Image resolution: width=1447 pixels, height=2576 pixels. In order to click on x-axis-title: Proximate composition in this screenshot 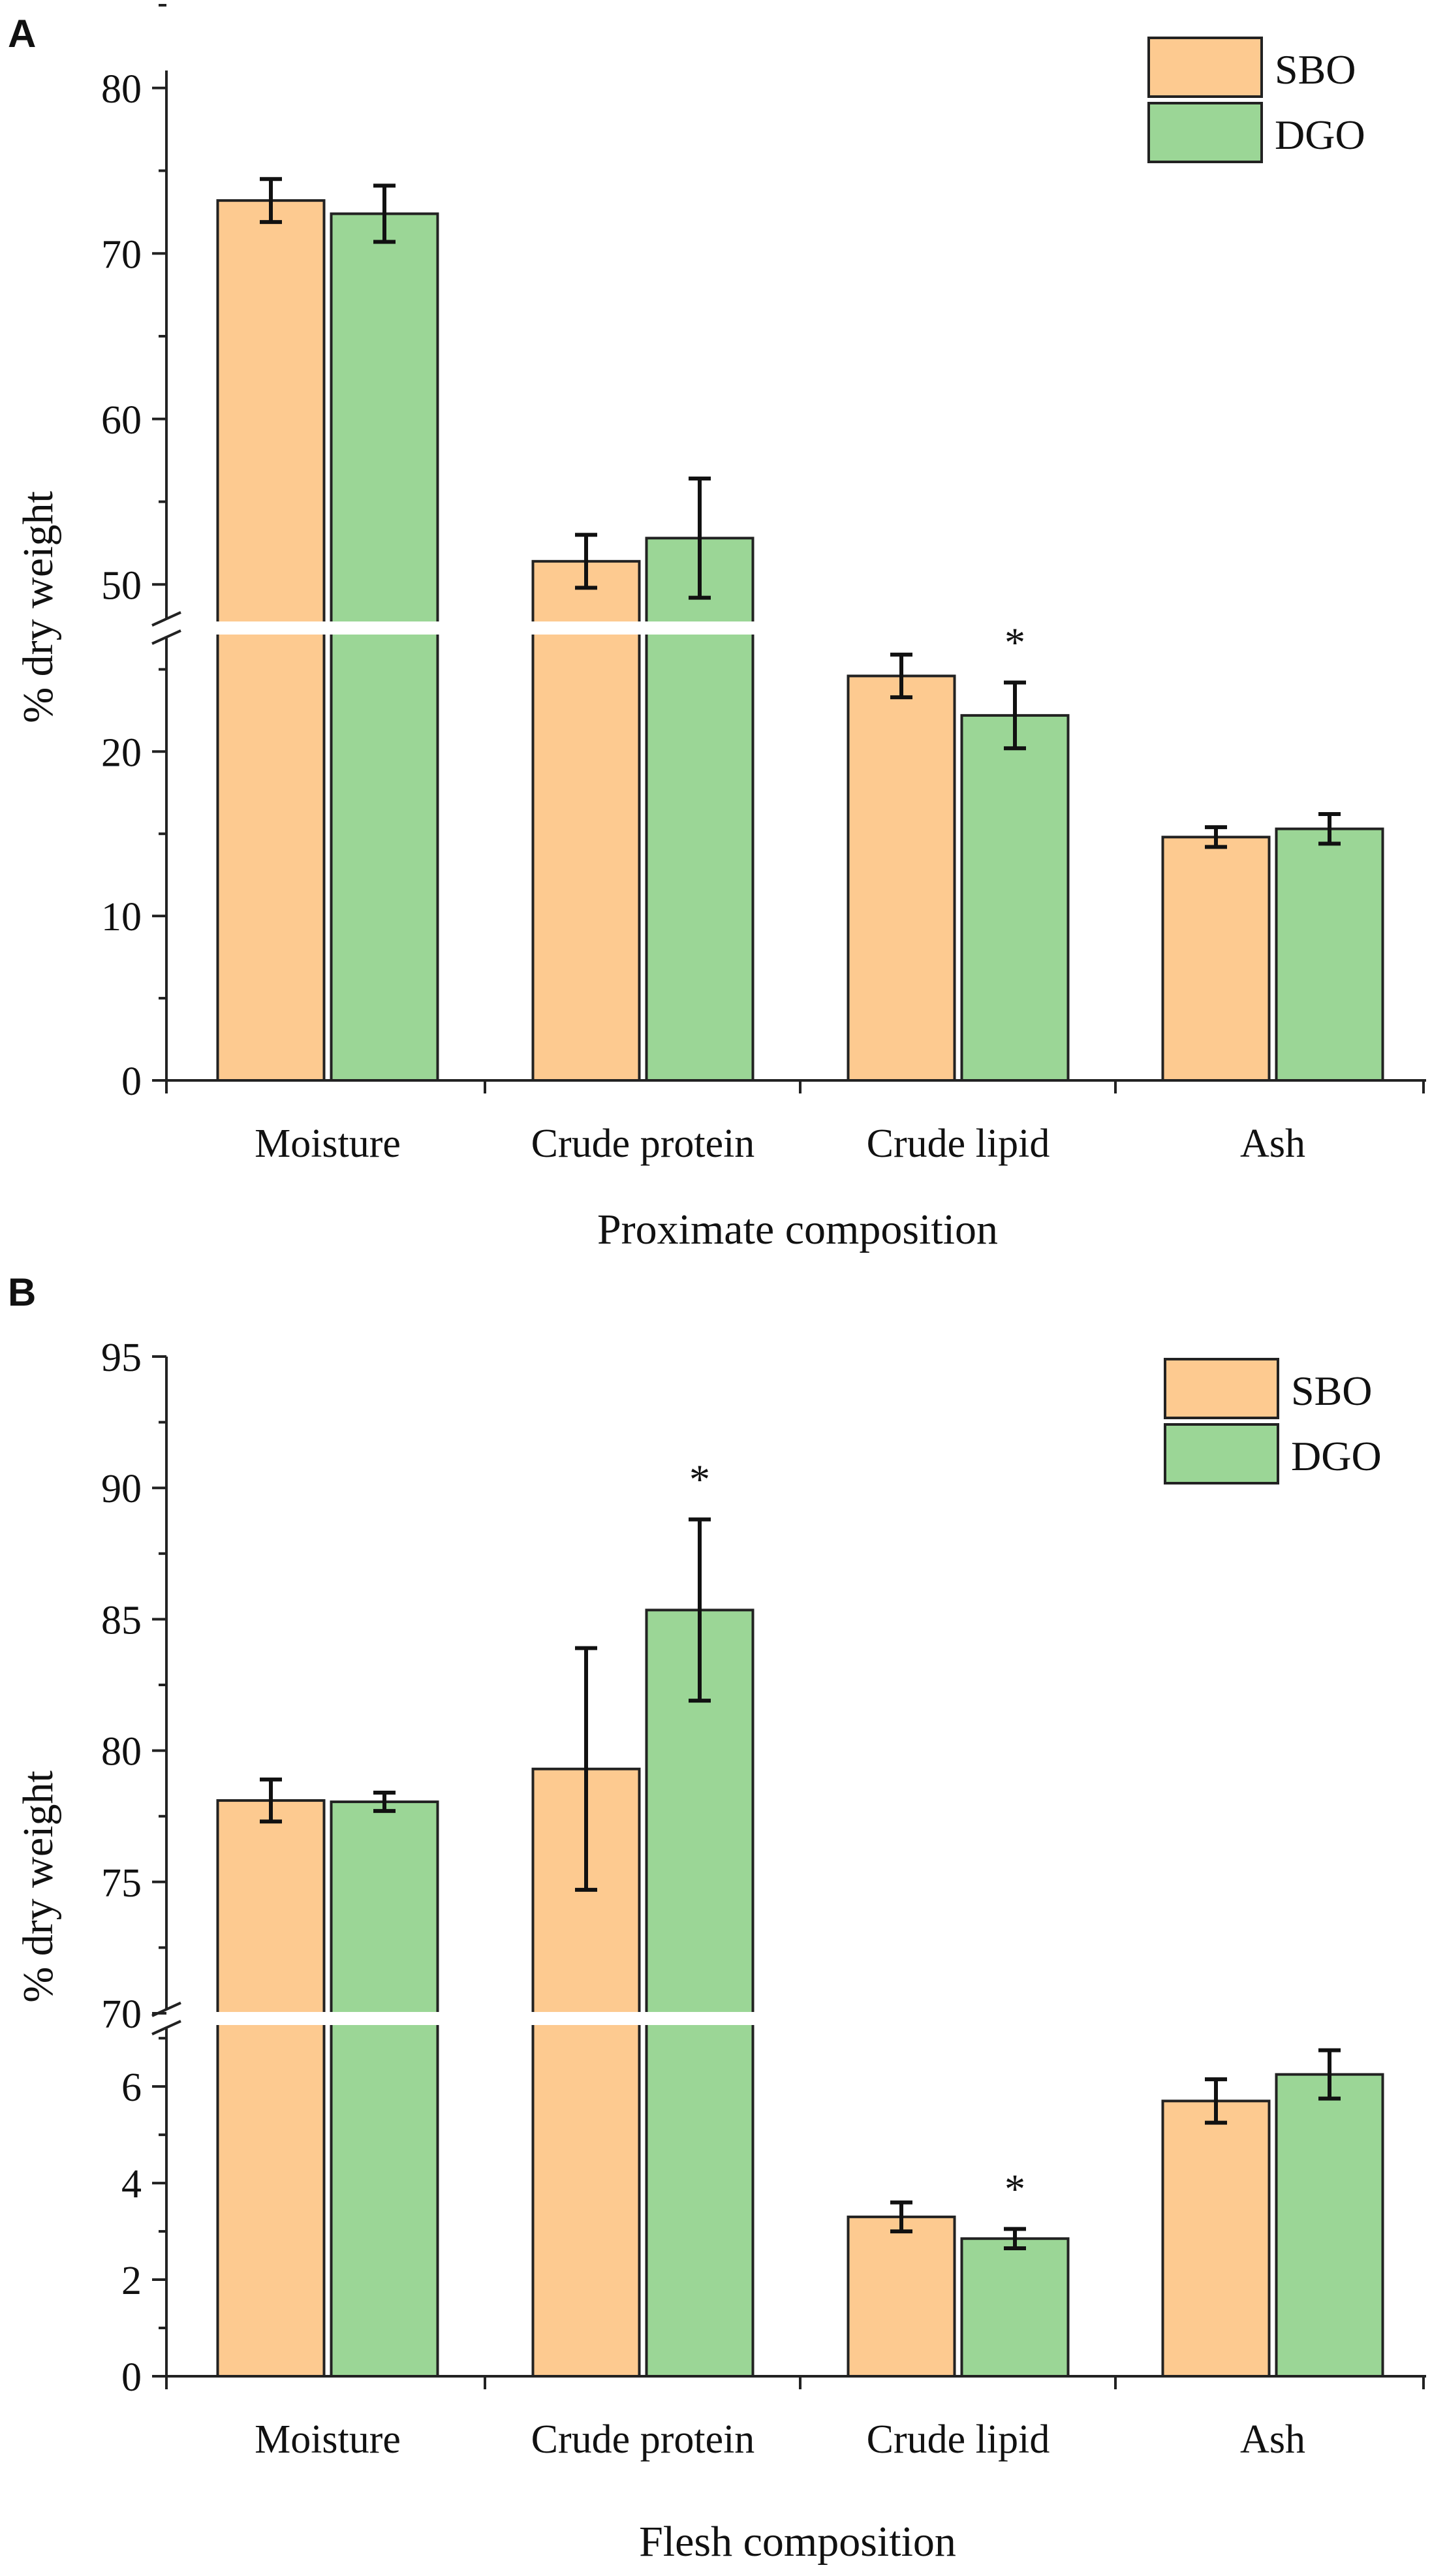, I will do `click(797, 1229)`.